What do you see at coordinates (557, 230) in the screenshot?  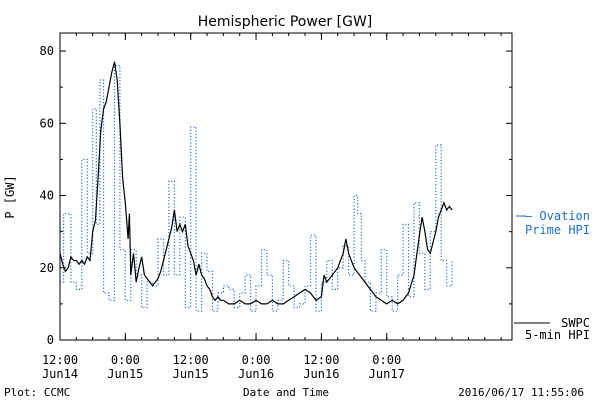 I see `legend-ovation-line2: Prime HPI` at bounding box center [557, 230].